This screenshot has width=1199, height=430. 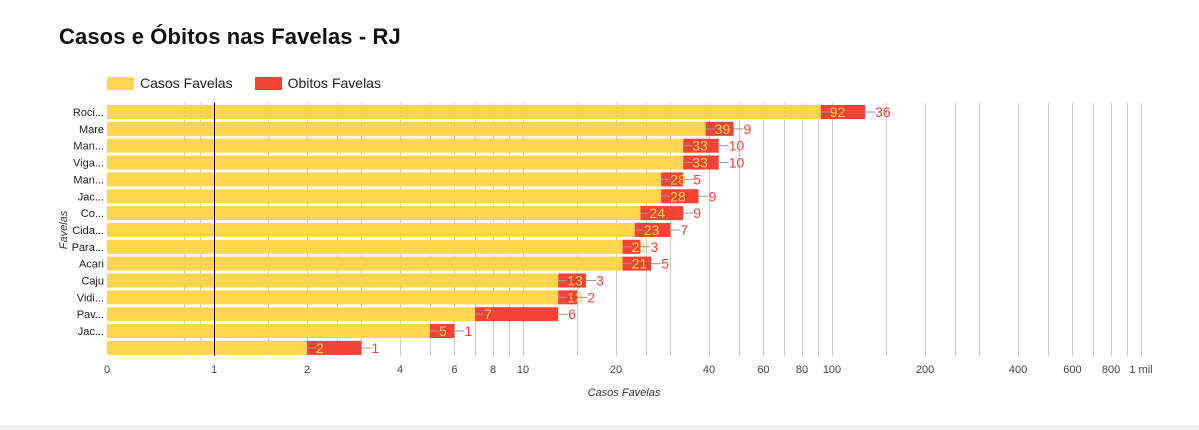 What do you see at coordinates (92, 282) in the screenshot?
I see `category-label: Caju` at bounding box center [92, 282].